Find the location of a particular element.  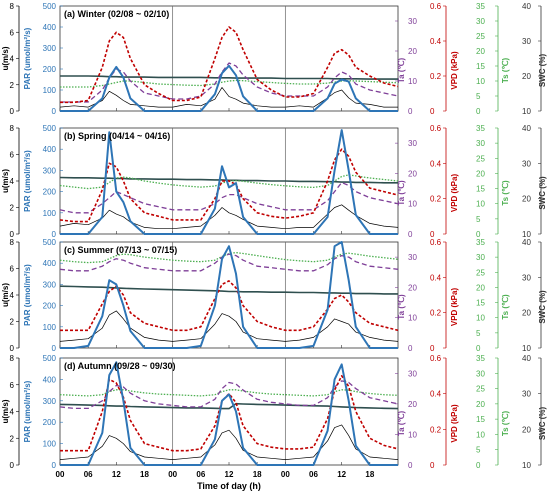

par-tick-label: 0 is located at coordinates (54, 348).